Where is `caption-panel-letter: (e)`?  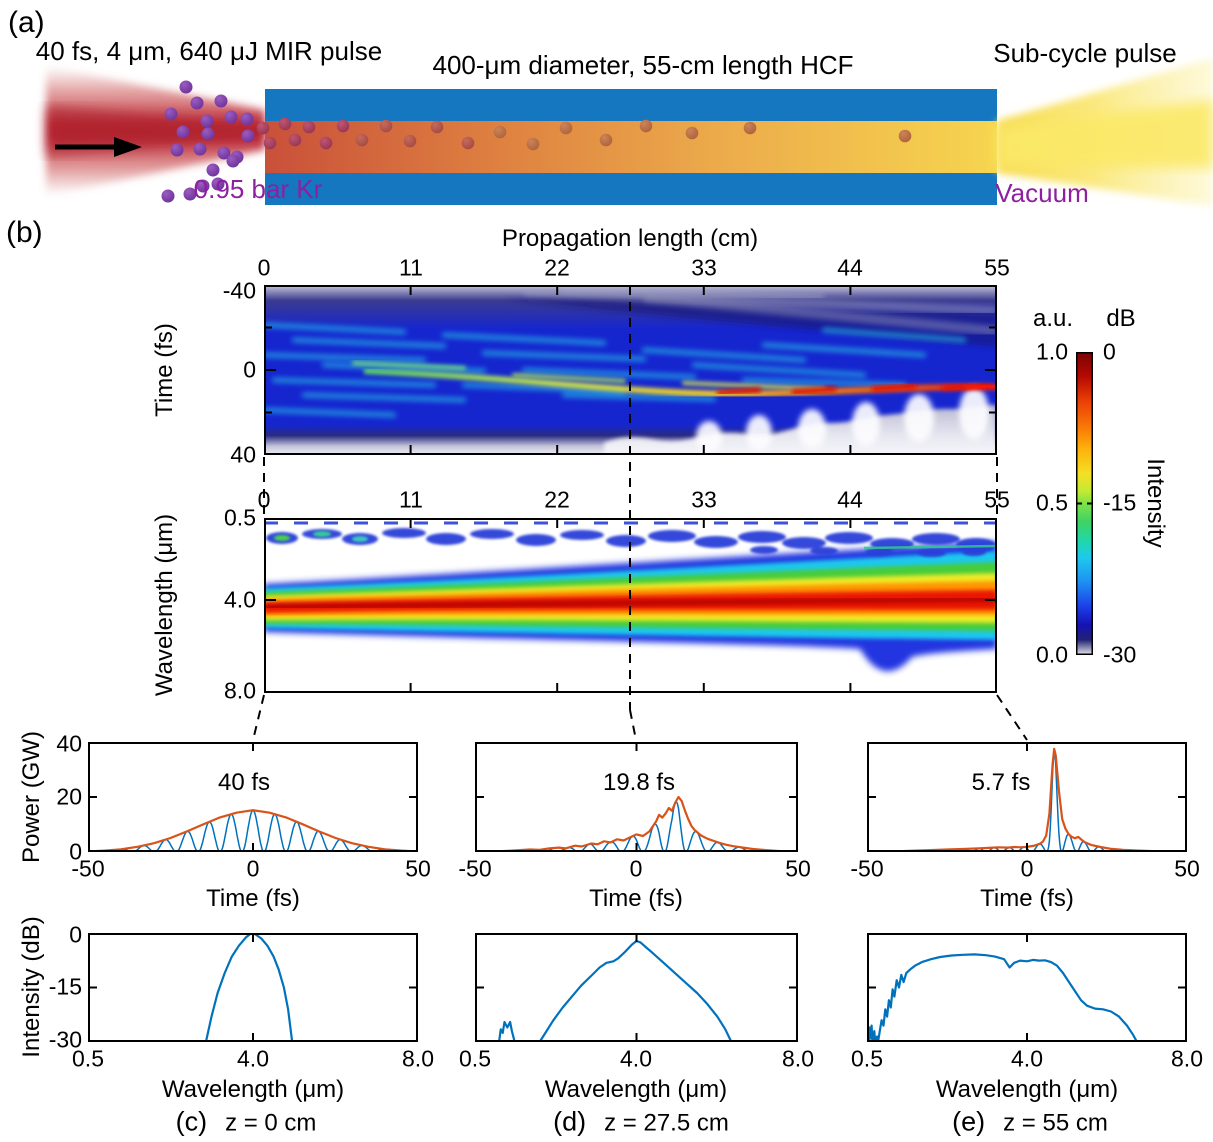 caption-panel-letter: (e) is located at coordinates (969, 1121).